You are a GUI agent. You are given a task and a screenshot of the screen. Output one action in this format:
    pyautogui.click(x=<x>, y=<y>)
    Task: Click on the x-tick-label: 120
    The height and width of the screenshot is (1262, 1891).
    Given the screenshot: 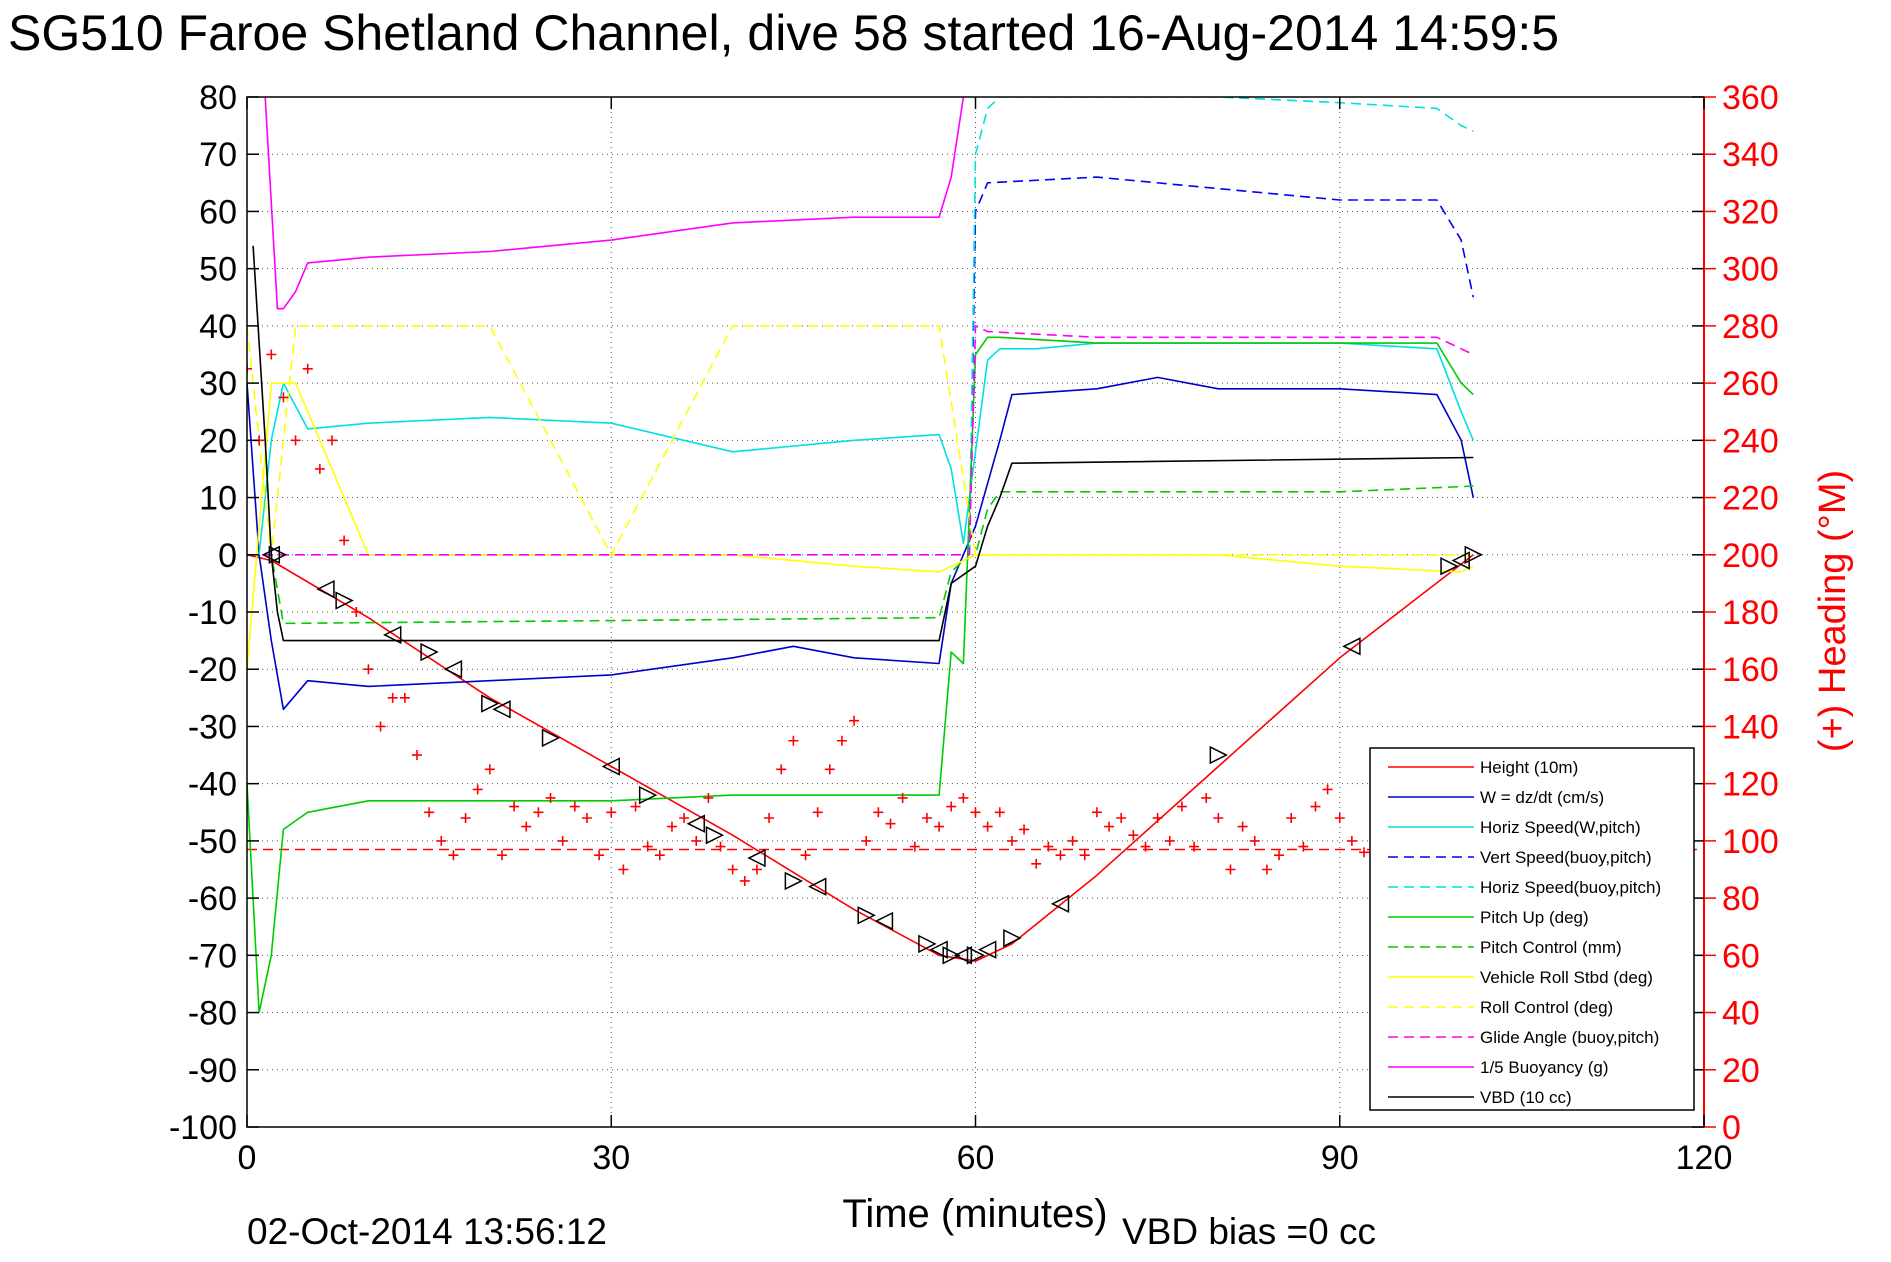 What is the action you would take?
    pyautogui.click(x=1704, y=1158)
    